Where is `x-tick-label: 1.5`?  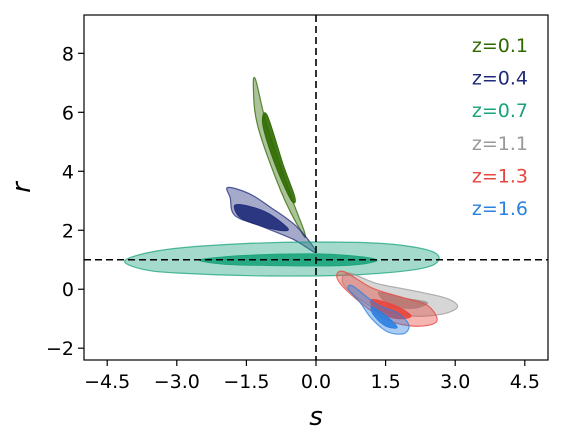 x-tick-label: 1.5 is located at coordinates (385, 382).